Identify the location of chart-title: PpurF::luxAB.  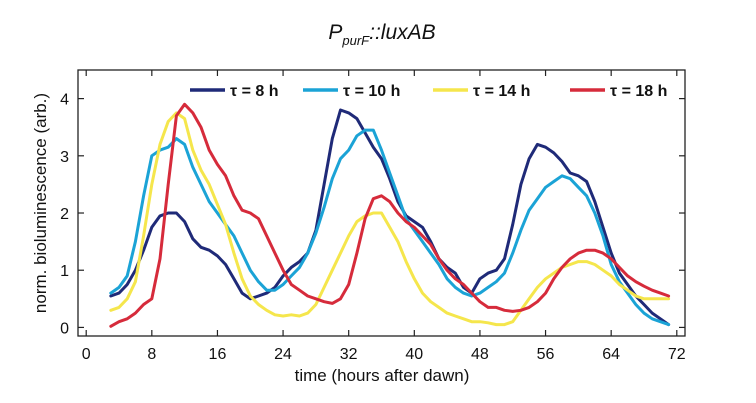
(381, 34).